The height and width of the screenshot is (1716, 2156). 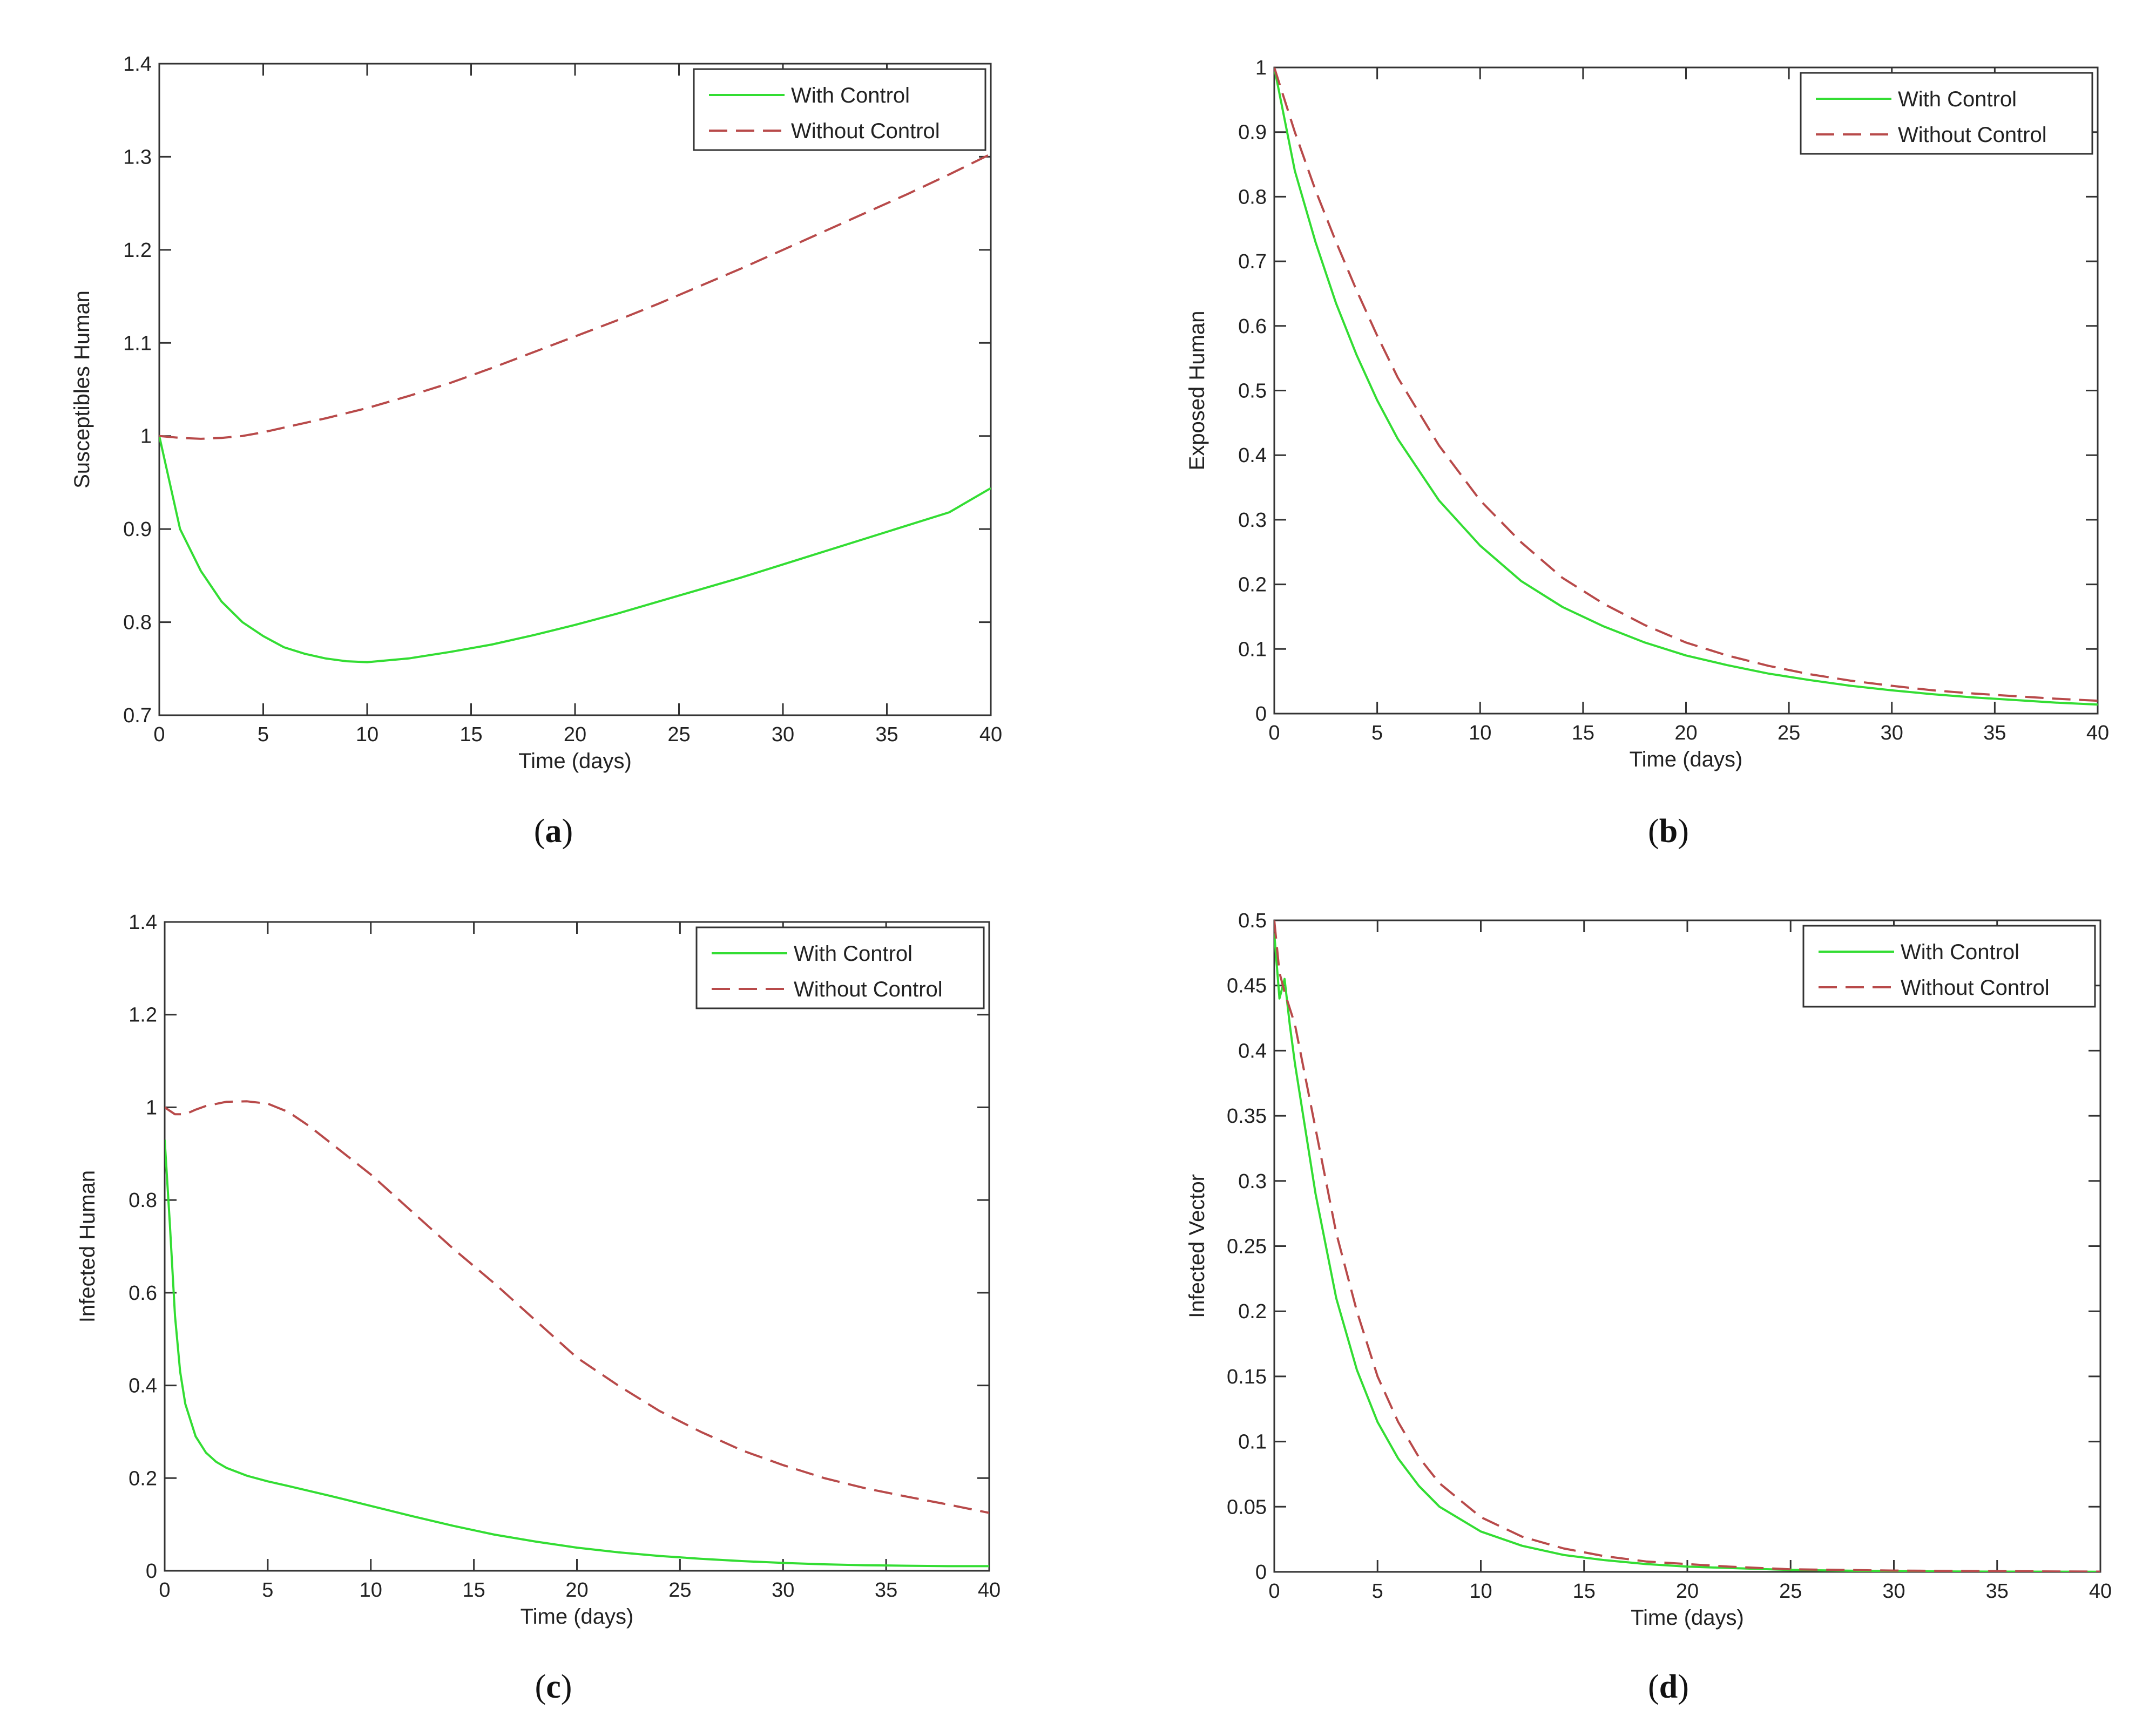 I want to click on caption-letter: b, so click(x=1668, y=832).